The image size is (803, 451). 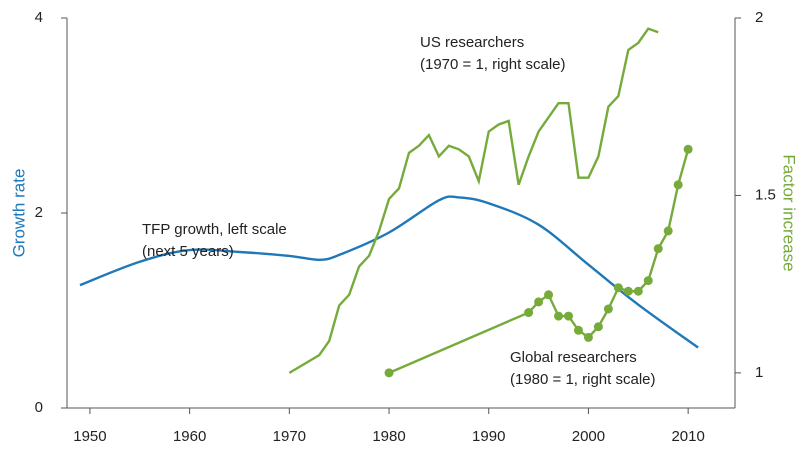 I want to click on series-label: Global researchers, so click(x=573, y=357).